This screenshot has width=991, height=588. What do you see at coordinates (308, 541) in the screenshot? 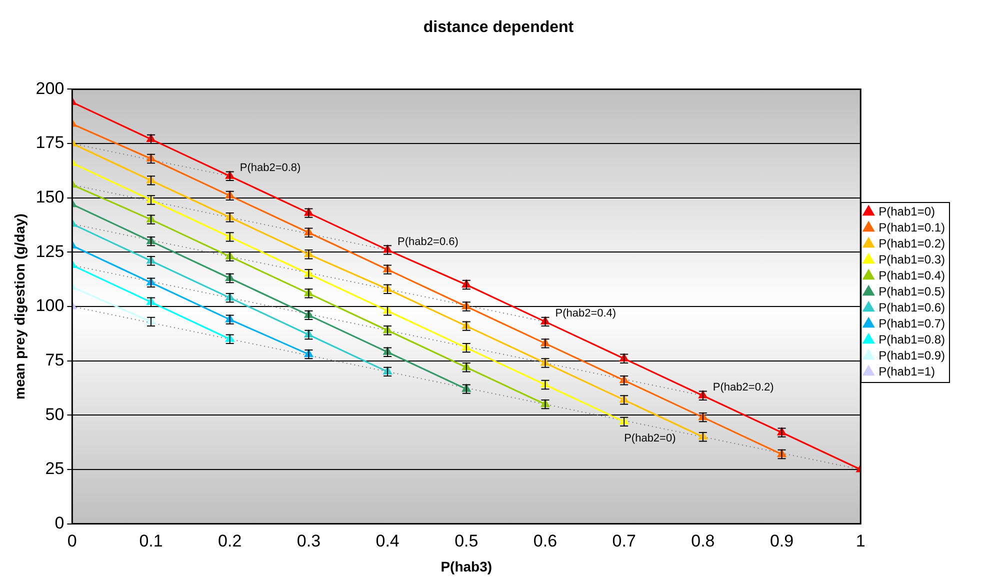
I see `x-tick-label: 0.3` at bounding box center [308, 541].